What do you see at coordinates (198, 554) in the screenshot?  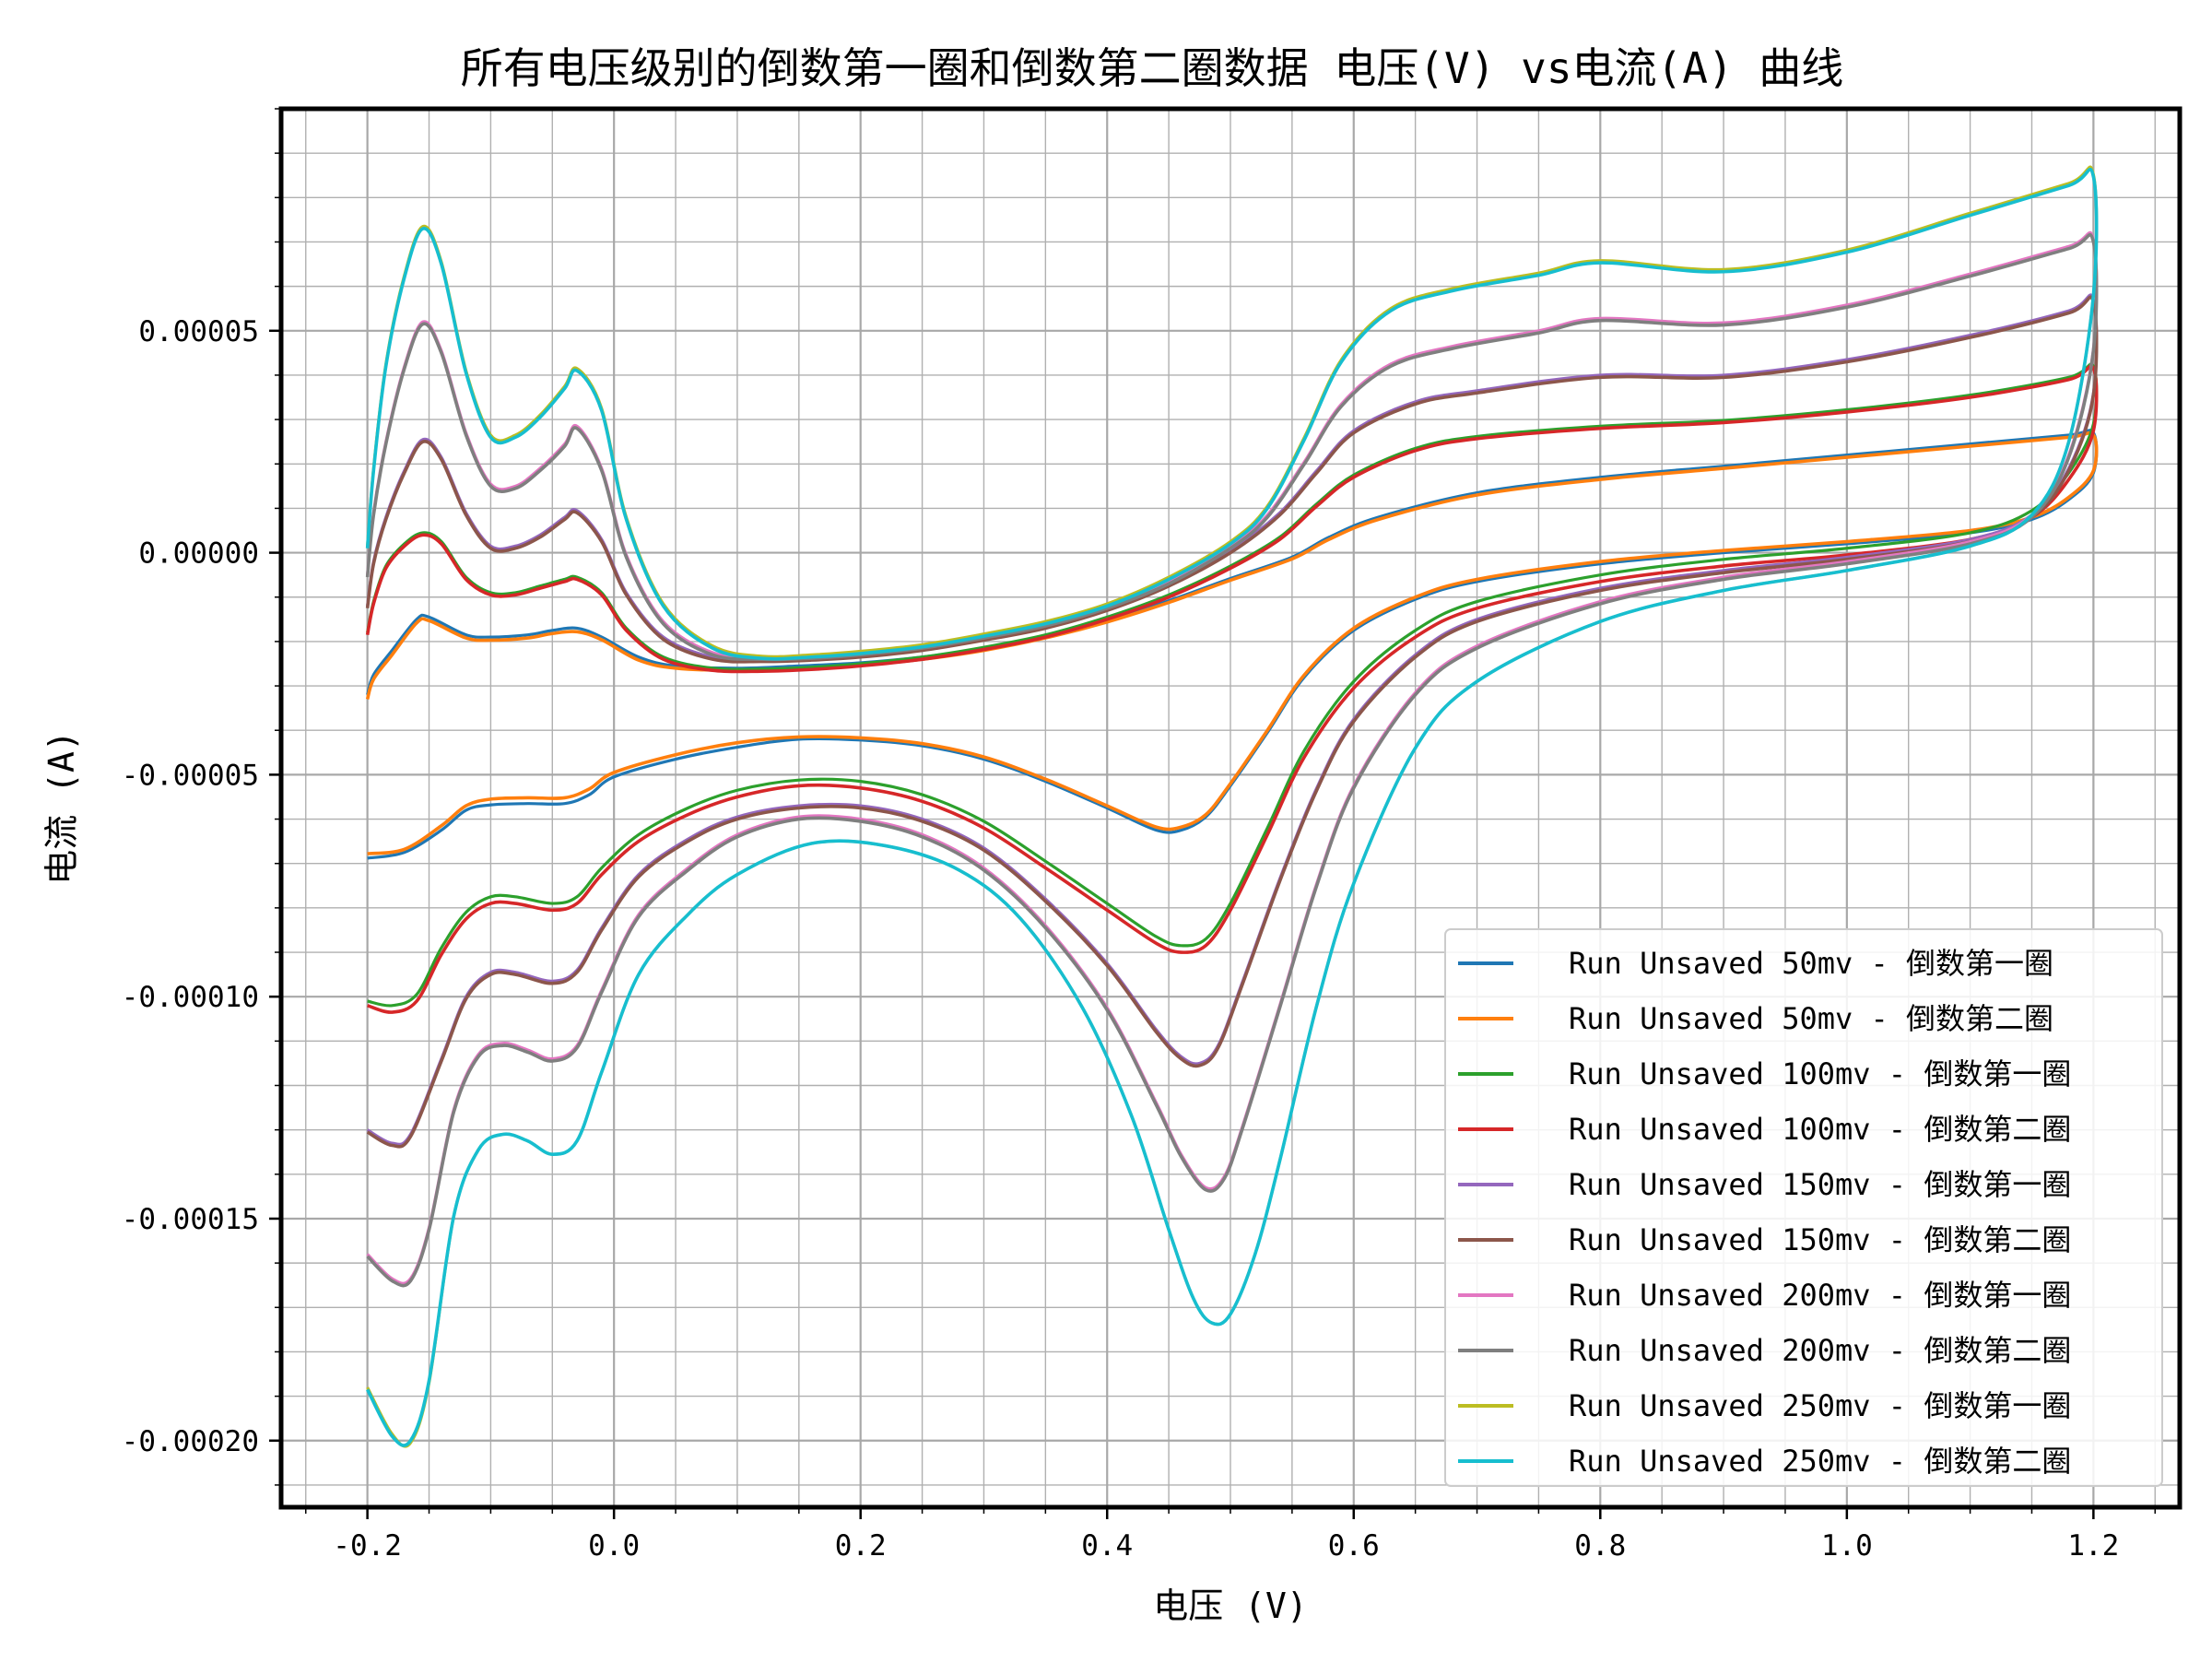 I see `y-tick-label: 0.00000` at bounding box center [198, 554].